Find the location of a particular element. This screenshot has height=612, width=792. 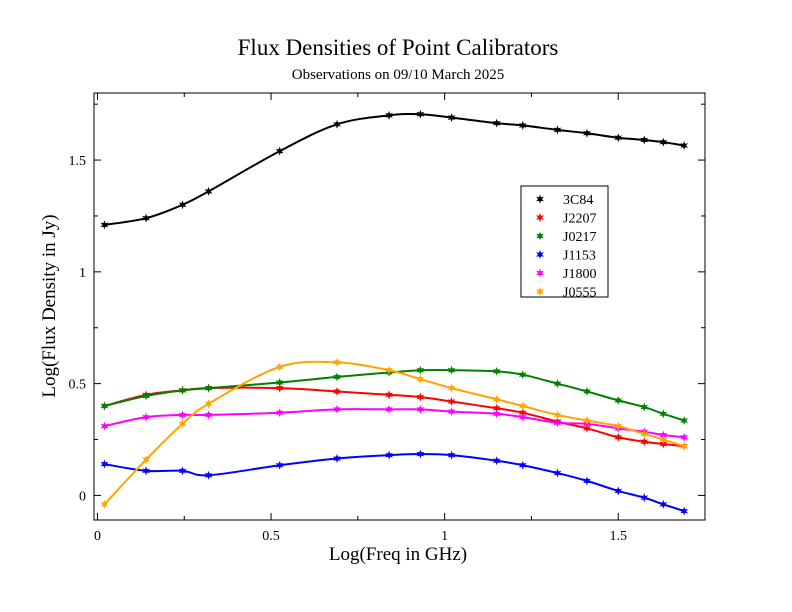

legend-label: J2207 is located at coordinates (579, 219).